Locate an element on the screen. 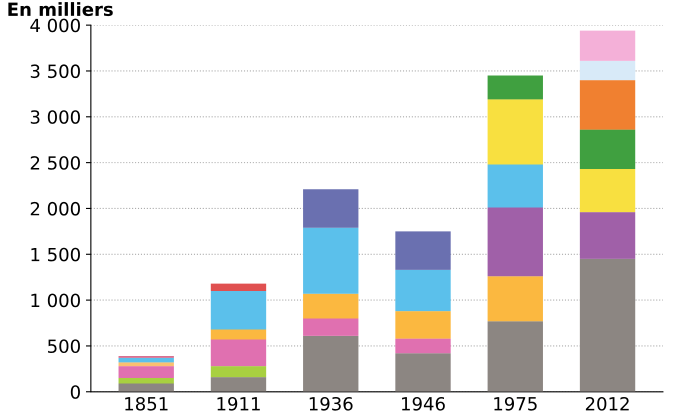 The width and height of the screenshot is (673, 419). y-tick-label: 3 500 is located at coordinates (55, 71).